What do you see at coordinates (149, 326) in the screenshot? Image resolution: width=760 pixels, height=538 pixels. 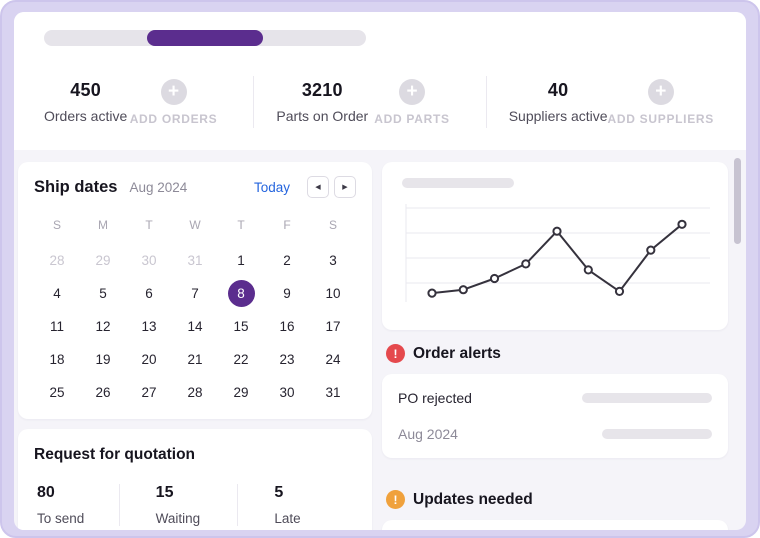 I see `calendar-day: 13` at bounding box center [149, 326].